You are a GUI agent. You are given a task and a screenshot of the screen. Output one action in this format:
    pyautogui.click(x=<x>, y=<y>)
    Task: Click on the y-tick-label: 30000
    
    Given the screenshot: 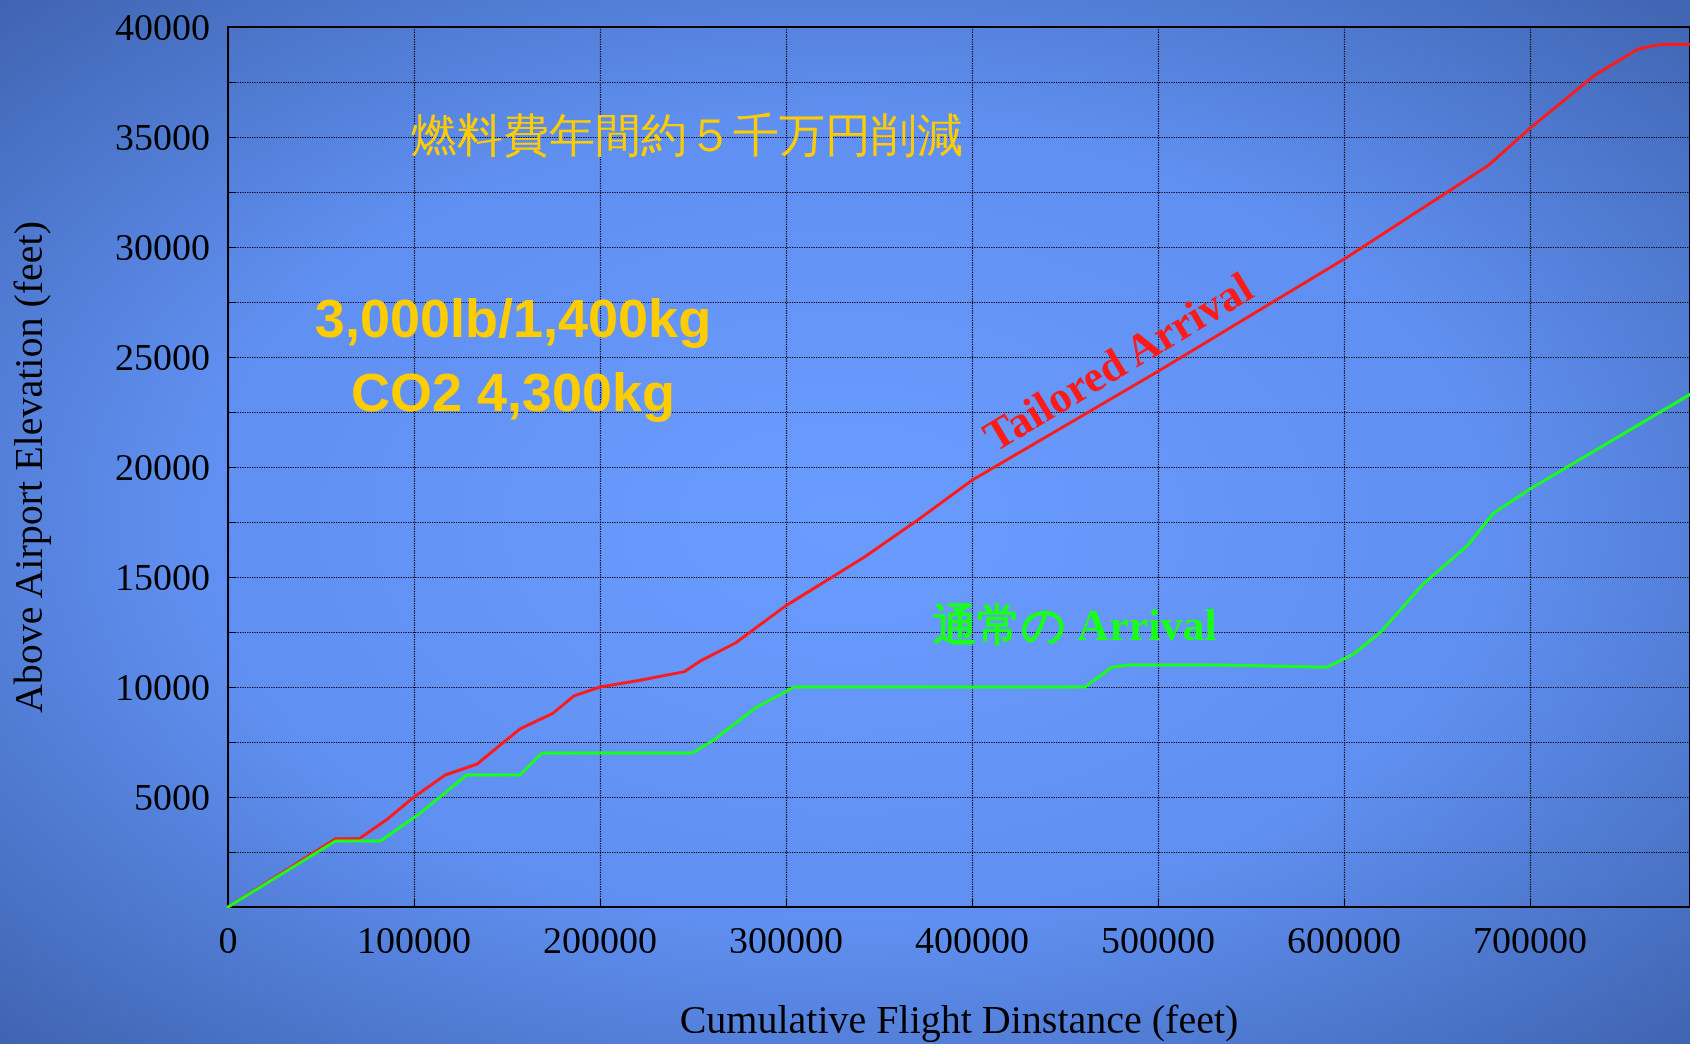 What is the action you would take?
    pyautogui.click(x=162, y=247)
    